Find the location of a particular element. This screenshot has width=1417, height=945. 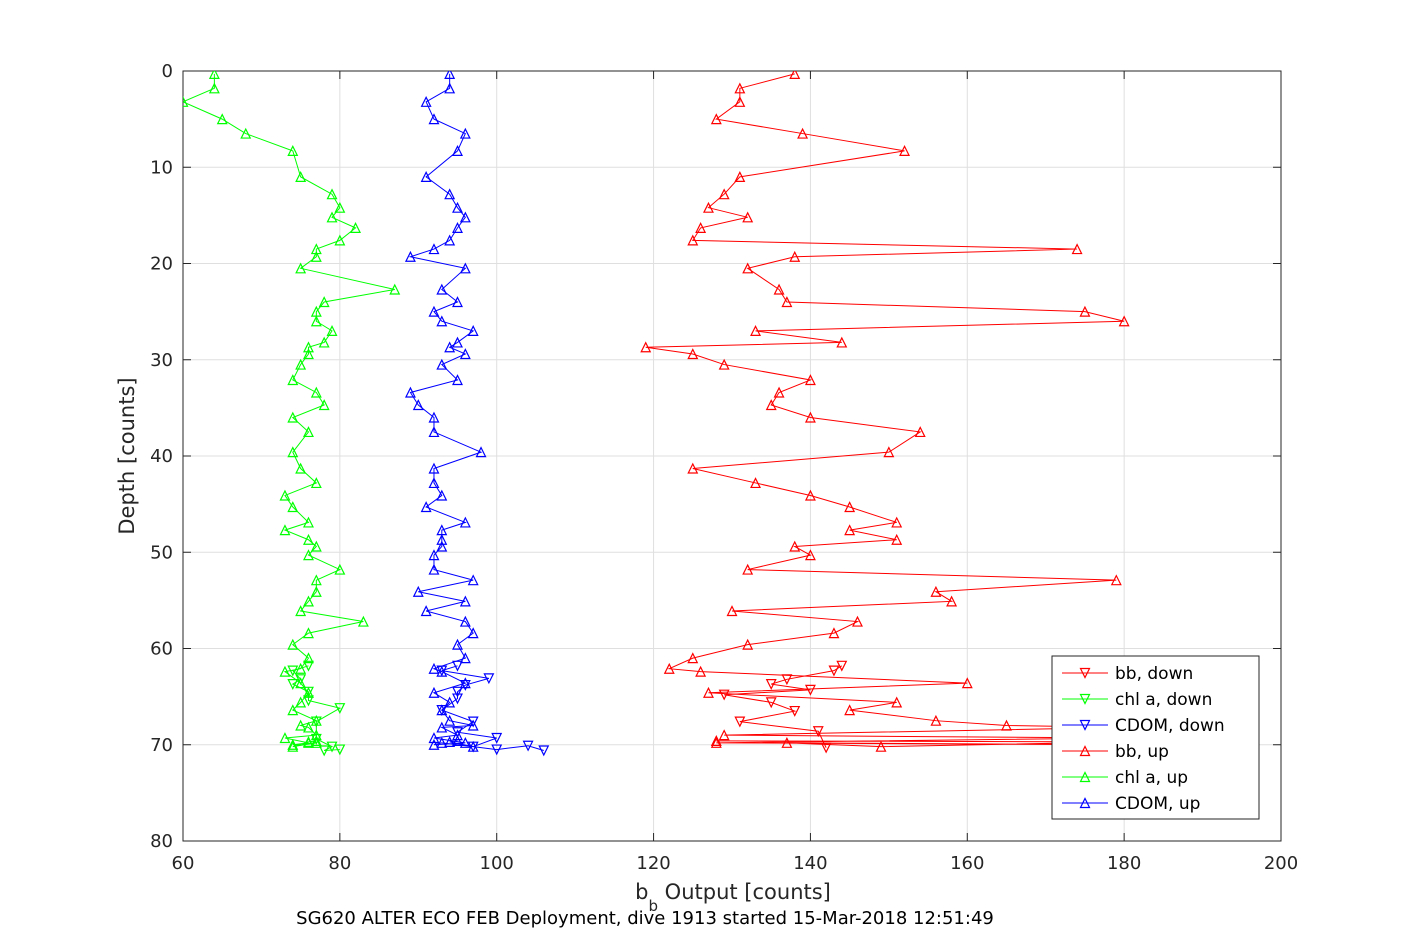

y-tick-label: 0 is located at coordinates (167, 71).